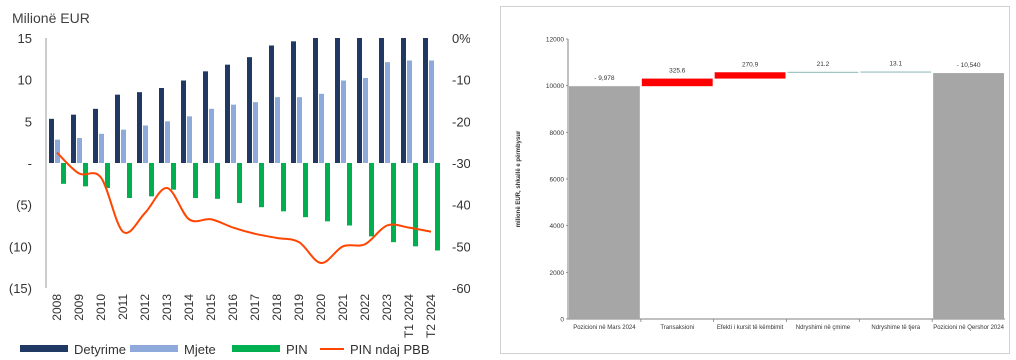 This screenshot has width=1016, height=360. I want to click on x-tick-label: T2 2024, so click(431, 316).